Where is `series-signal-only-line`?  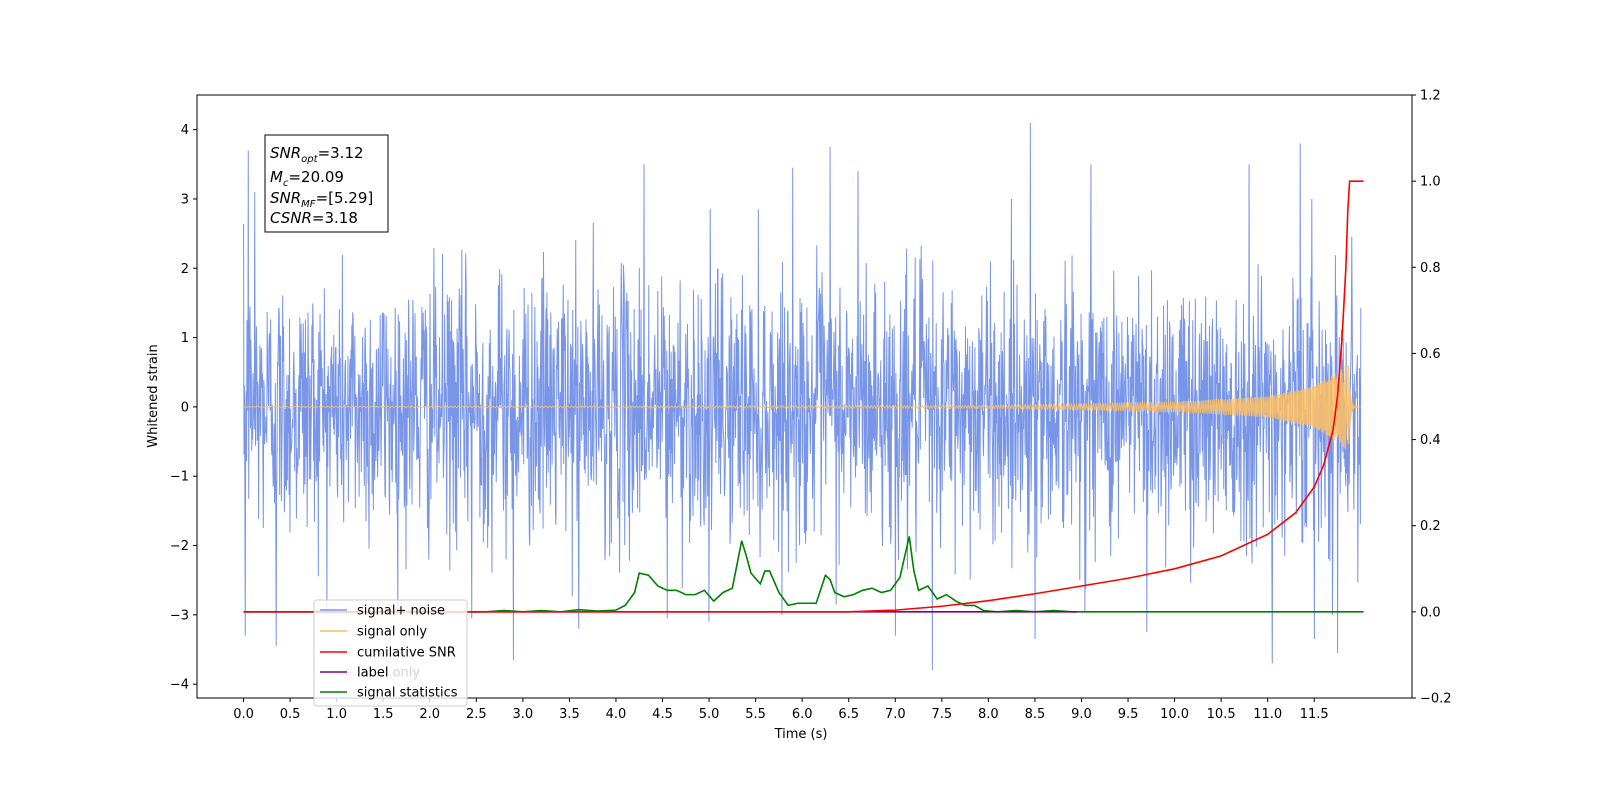 series-signal-only-line is located at coordinates (802, 407).